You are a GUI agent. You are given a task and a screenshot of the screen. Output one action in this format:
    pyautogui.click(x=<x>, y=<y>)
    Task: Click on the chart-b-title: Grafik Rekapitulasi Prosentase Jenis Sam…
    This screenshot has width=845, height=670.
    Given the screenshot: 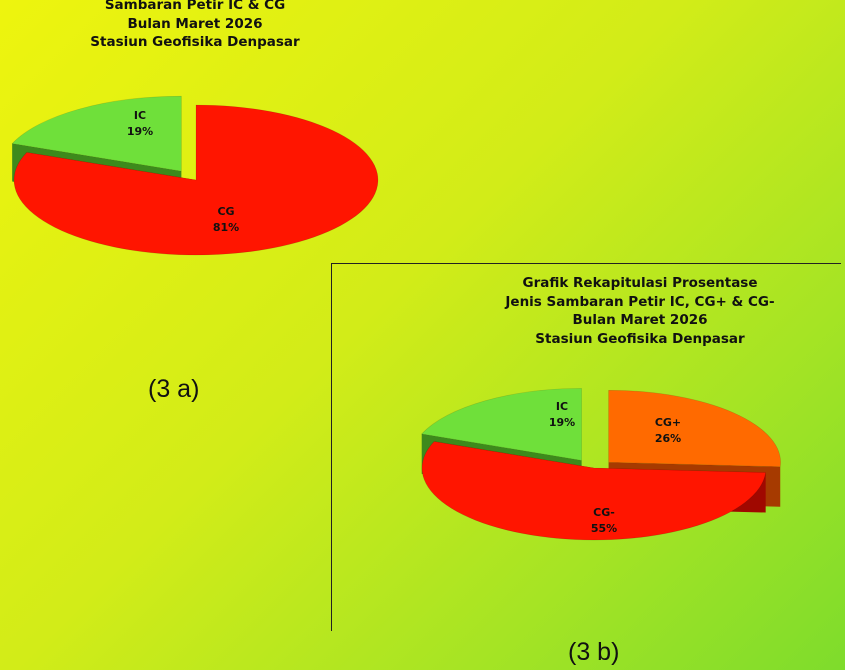 What is the action you would take?
    pyautogui.click(x=640, y=311)
    